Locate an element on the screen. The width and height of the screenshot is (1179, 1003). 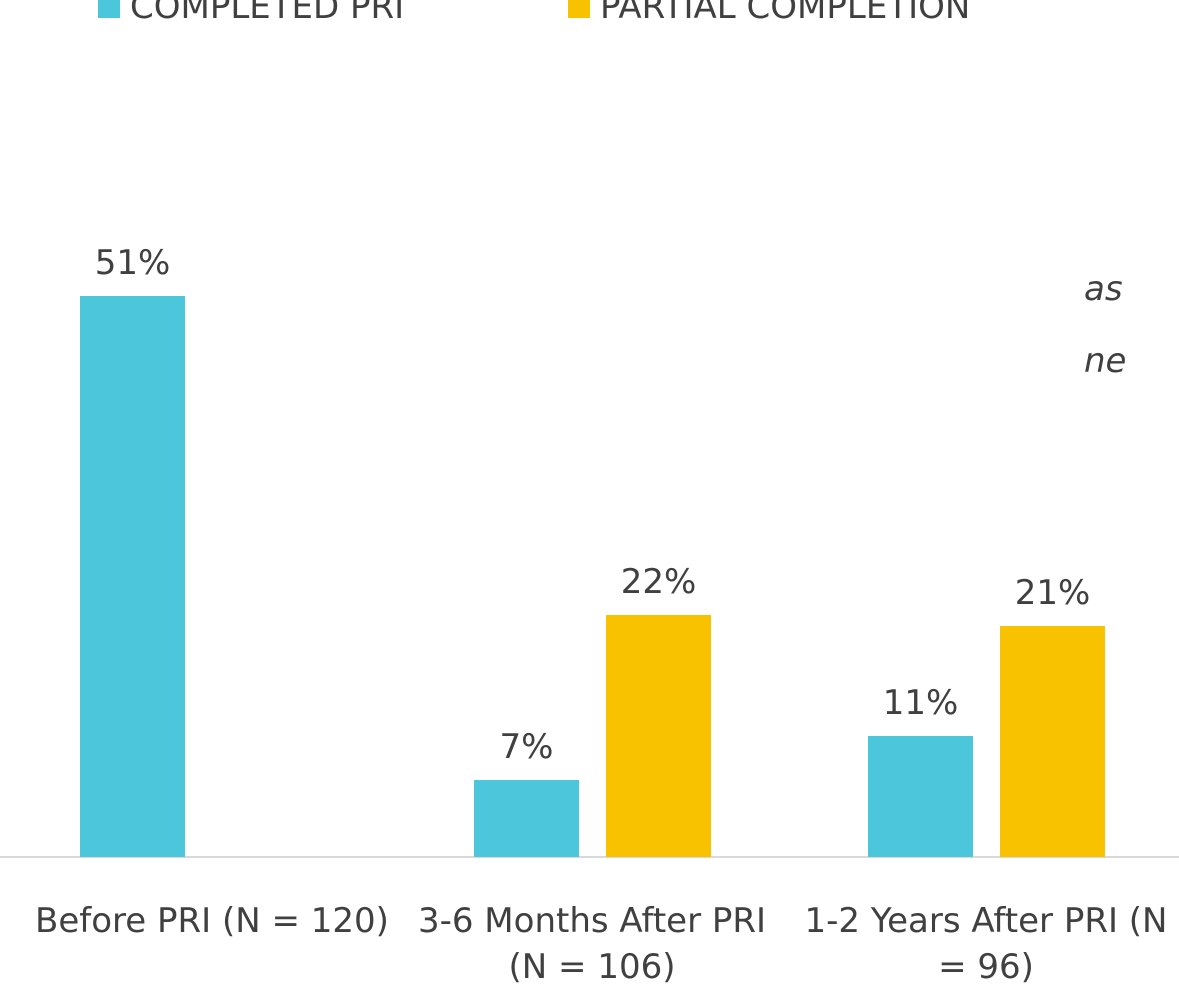
x-tick-label: 3-6 Months After PRI (N = 106) is located at coordinates (592, 944).